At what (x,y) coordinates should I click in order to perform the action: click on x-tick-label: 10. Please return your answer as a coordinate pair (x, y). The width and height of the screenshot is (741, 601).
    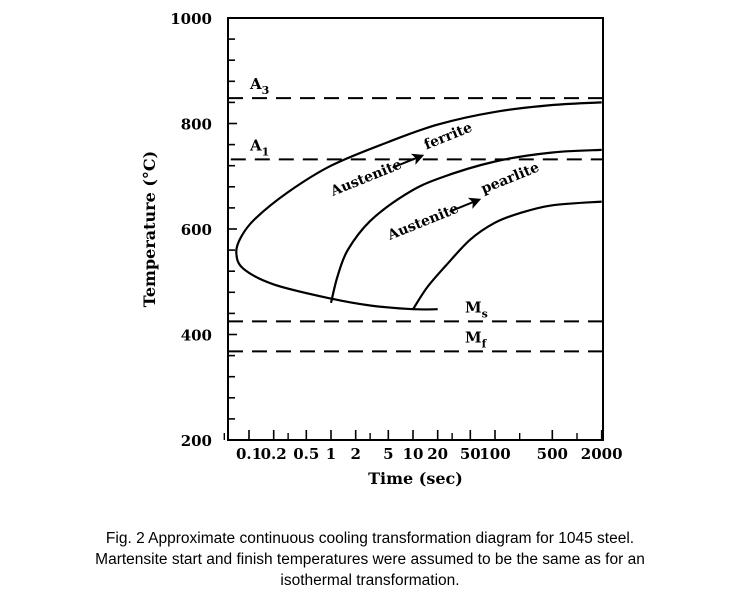
    Looking at the image, I should click on (413, 454).